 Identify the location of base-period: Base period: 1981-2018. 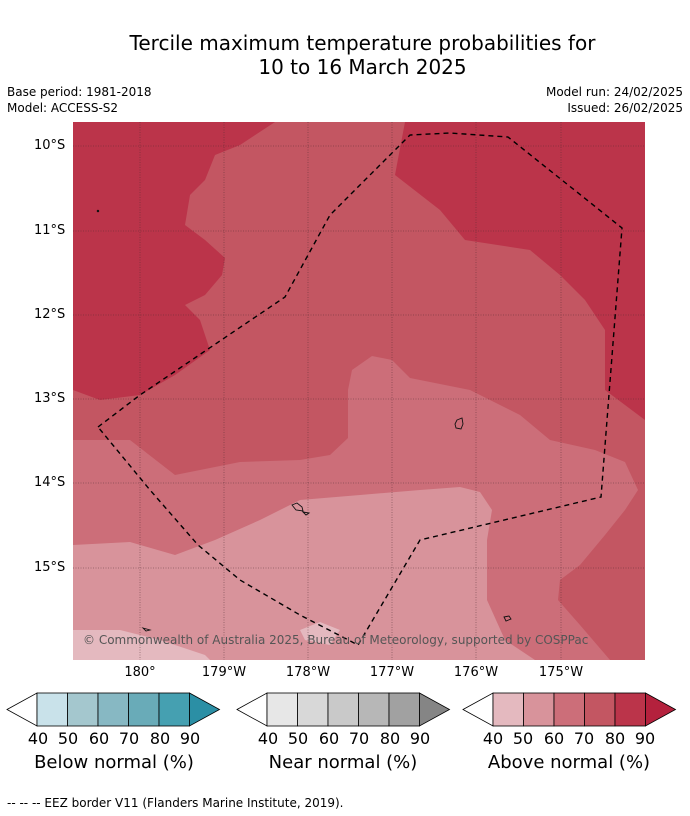
(79, 92).